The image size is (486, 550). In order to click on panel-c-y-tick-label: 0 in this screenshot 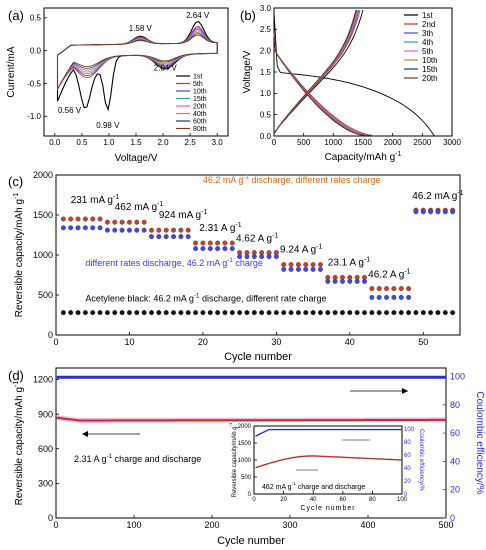, I will do `click(50, 335)`.